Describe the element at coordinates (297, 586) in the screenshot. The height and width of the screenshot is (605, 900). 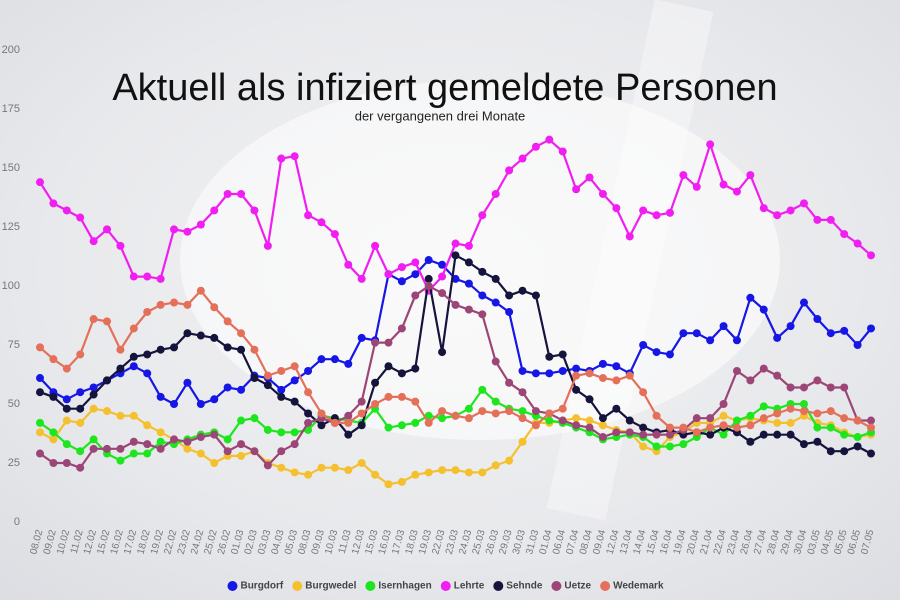
I see `legend-marker` at that location.